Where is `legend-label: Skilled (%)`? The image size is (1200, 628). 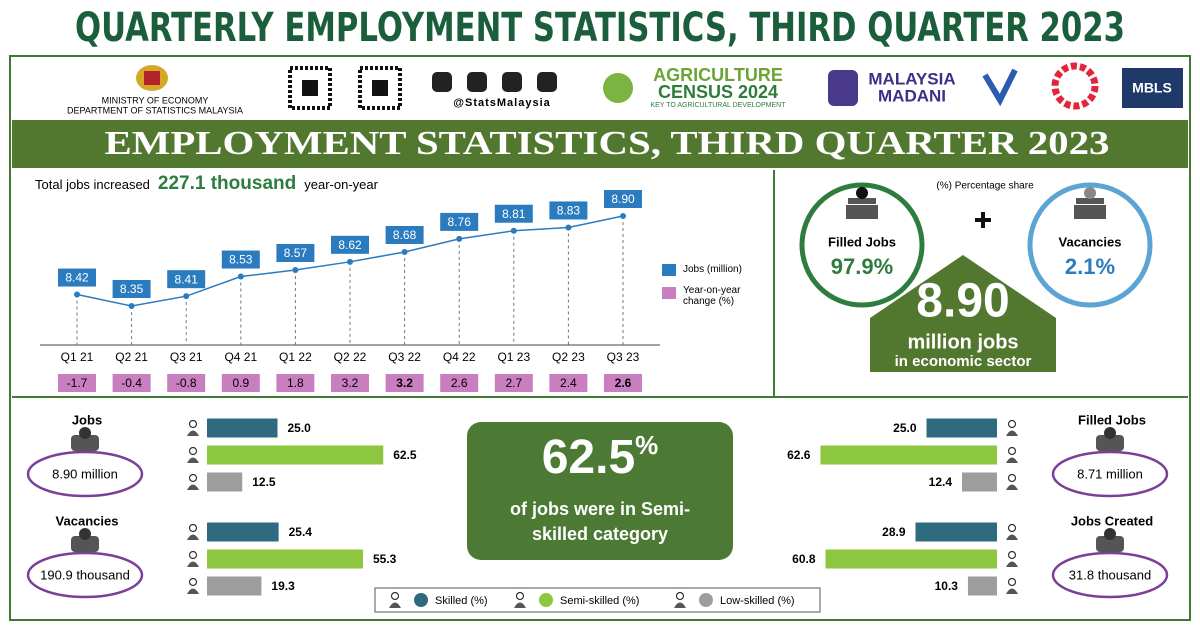
legend-label: Skilled (%) is located at coordinates (461, 601).